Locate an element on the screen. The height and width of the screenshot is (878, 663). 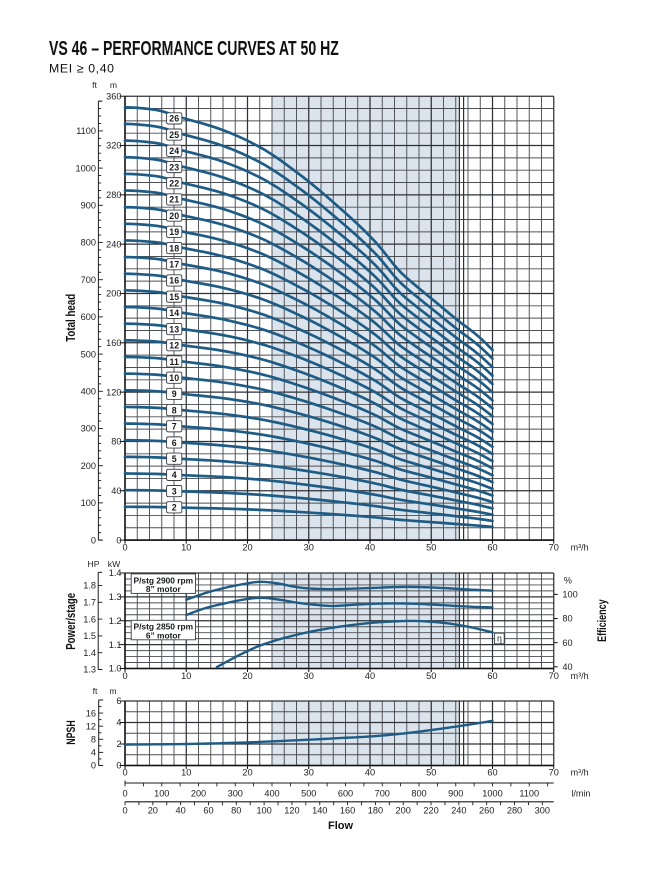
svg-text: 200 is located at coordinates (198, 794).